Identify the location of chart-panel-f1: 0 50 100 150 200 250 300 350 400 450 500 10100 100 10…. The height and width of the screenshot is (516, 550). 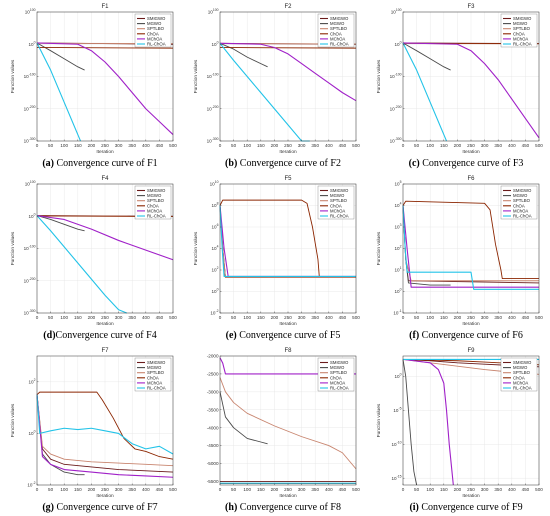
(93, 86).